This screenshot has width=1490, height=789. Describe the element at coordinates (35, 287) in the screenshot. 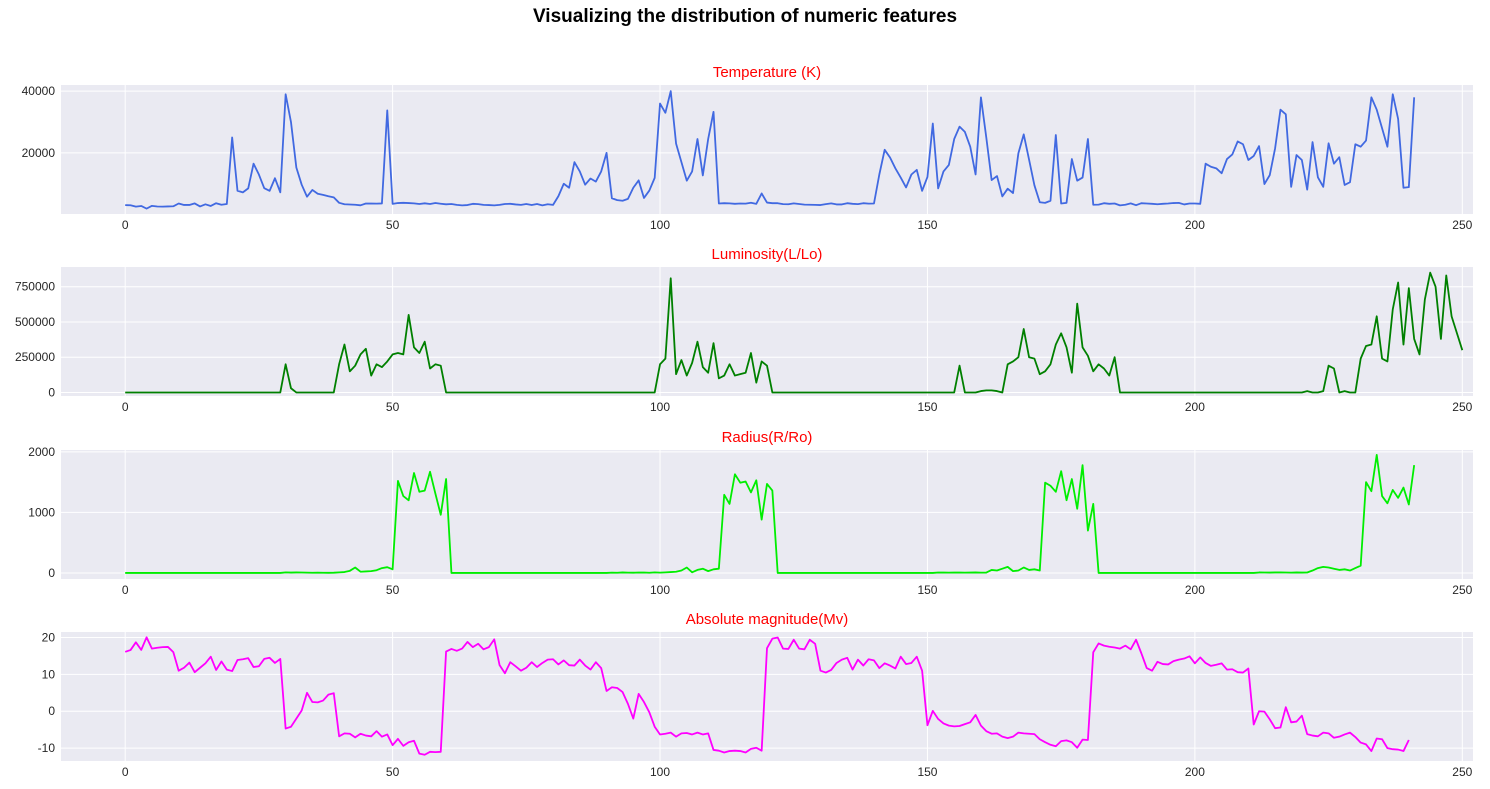

I see `y-tick-label: 750000` at that location.